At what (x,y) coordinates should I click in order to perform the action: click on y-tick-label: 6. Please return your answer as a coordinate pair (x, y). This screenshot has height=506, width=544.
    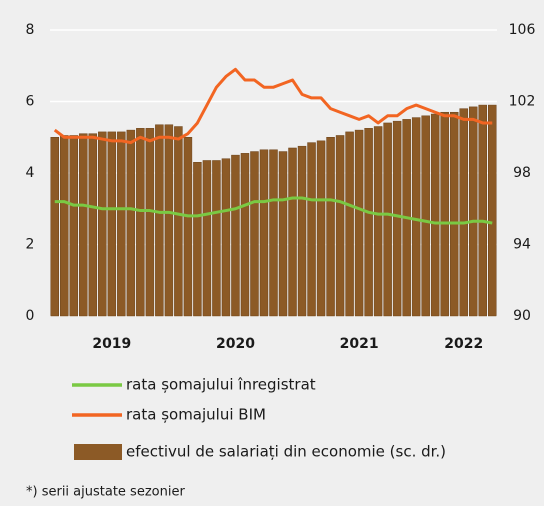
    Looking at the image, I should click on (30, 102).